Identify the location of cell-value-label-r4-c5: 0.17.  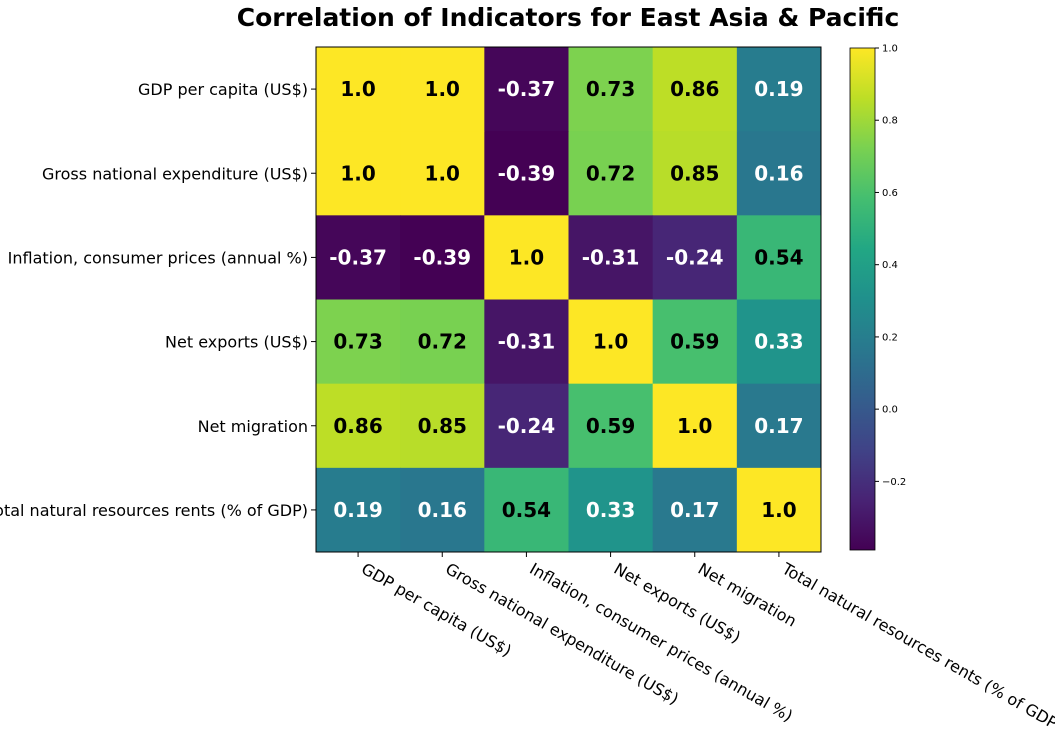
(778, 426).